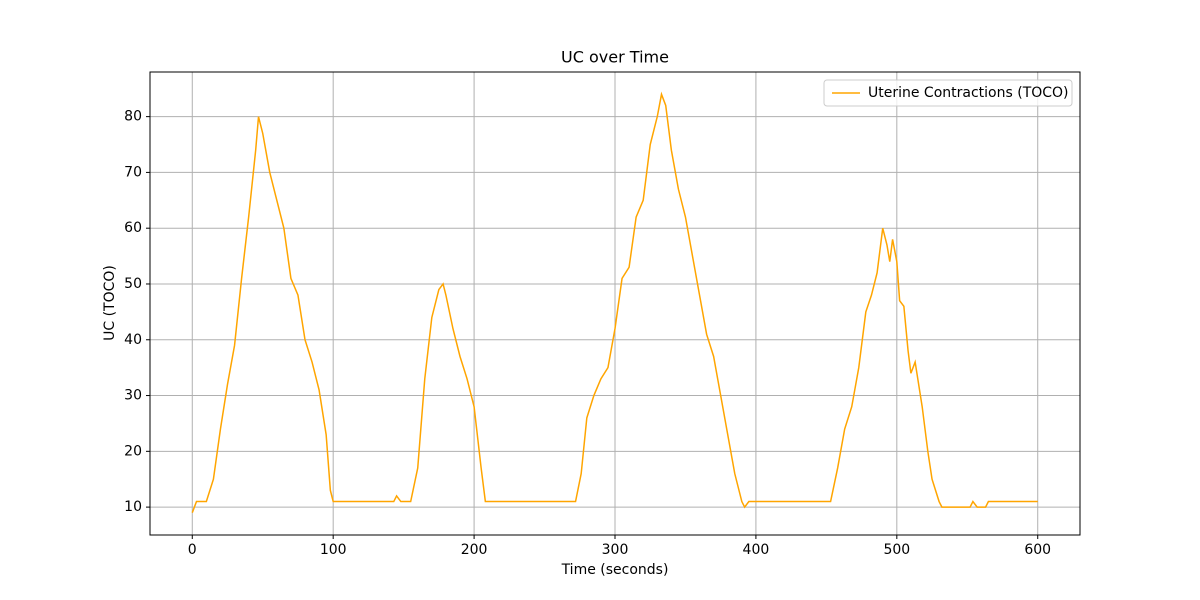 This screenshot has width=1200, height=600. I want to click on y-tick-label: 20, so click(133, 451).